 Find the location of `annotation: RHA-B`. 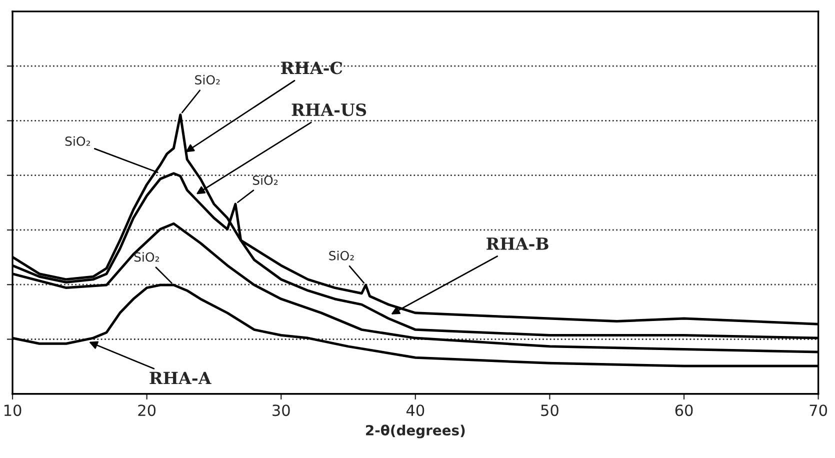

annotation: RHA-B is located at coordinates (517, 244).